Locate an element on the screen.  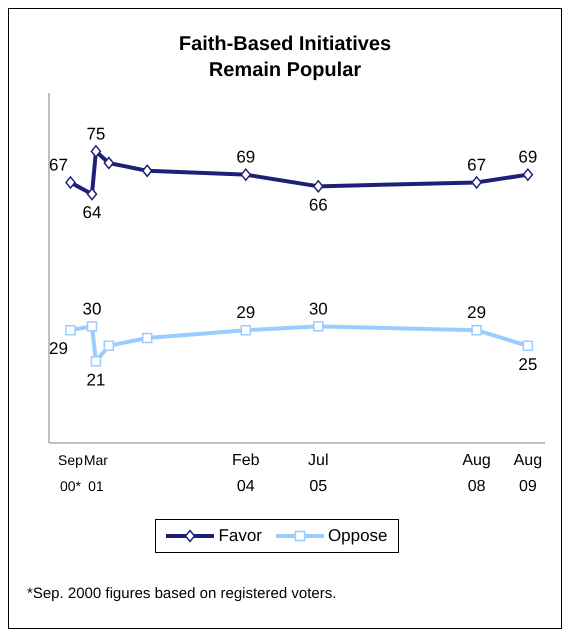
x-tick-label: Jul 05 is located at coordinates (318, 473).